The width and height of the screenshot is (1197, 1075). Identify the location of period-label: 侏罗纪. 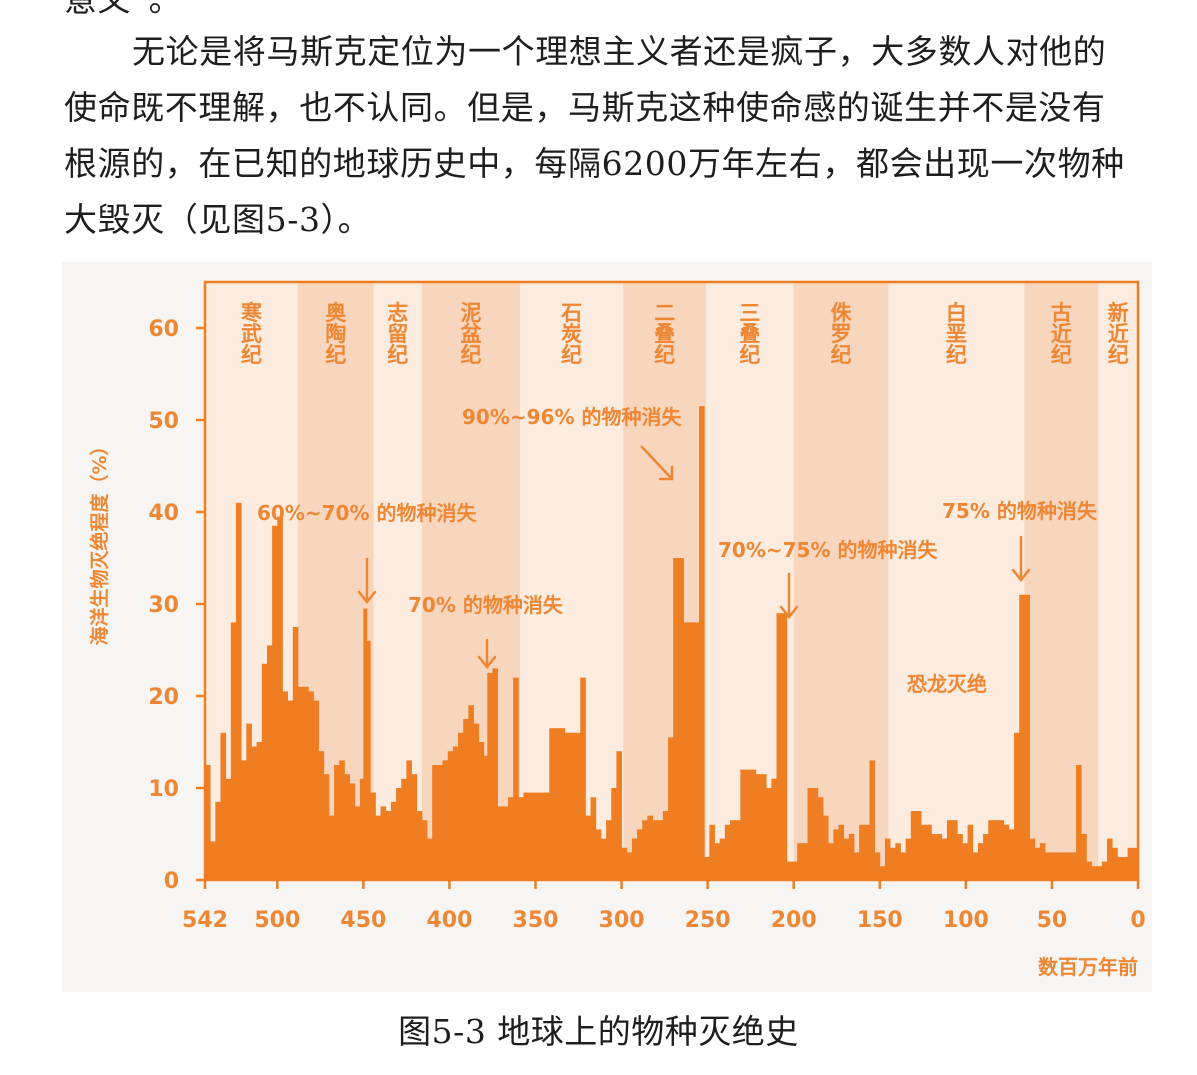
(842, 334).